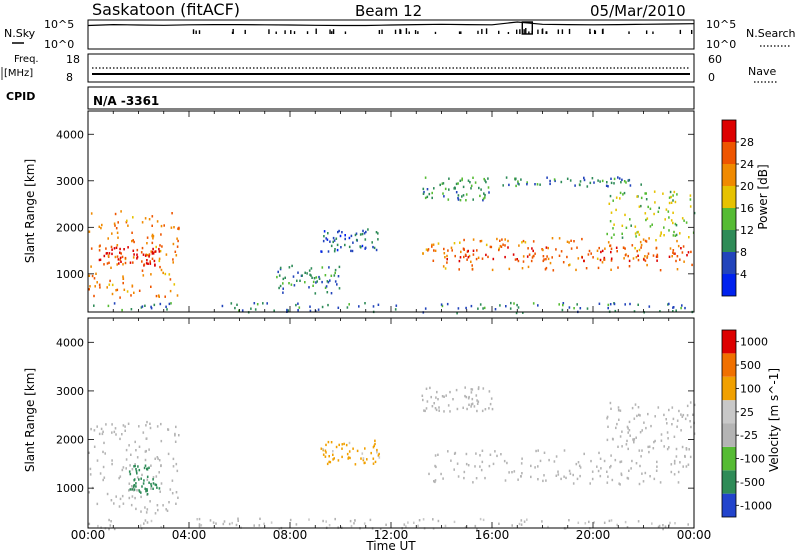 The image size is (800, 554). What do you see at coordinates (747, 412) in the screenshot?
I see `colorbar-tick-label: 25` at bounding box center [747, 412].